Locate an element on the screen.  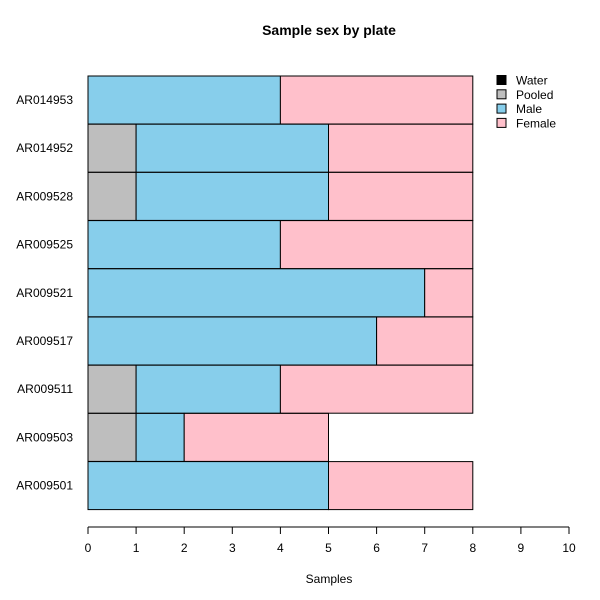
chart-title: Sample sex by plate is located at coordinates (329, 30).